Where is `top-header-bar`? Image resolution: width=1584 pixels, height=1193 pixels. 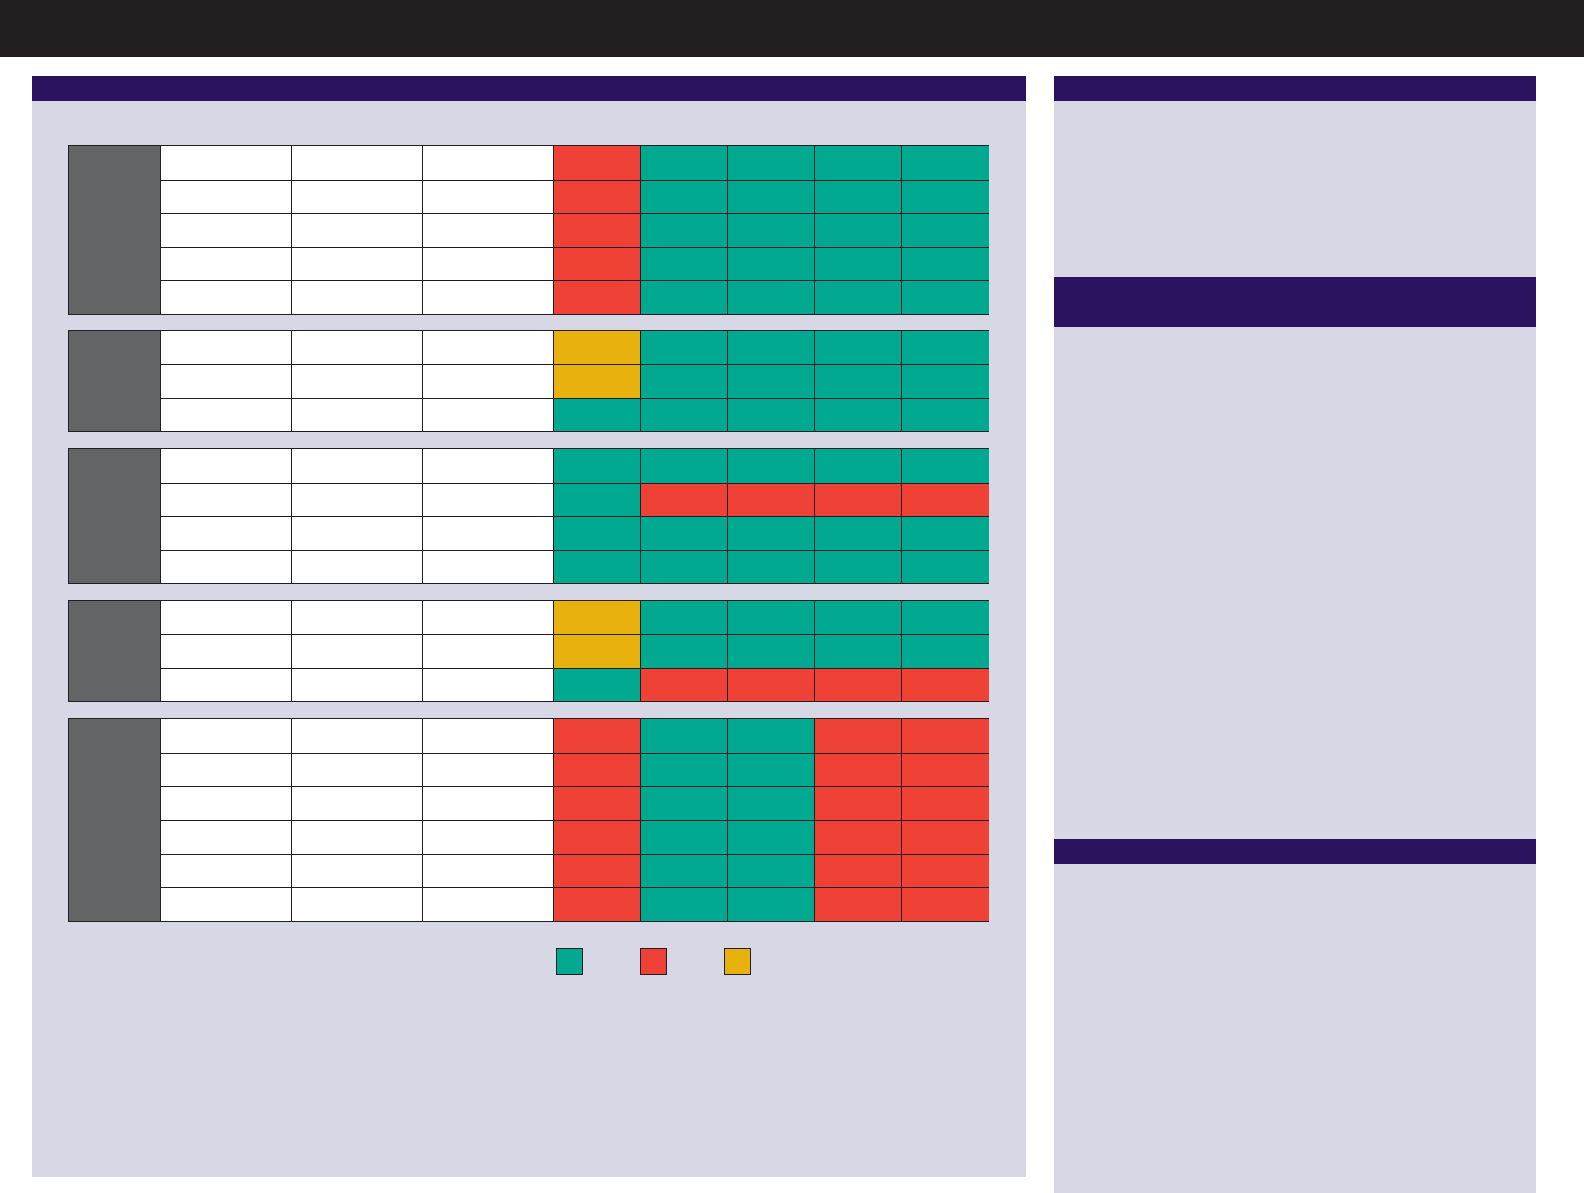
top-header-bar is located at coordinates (792, 28).